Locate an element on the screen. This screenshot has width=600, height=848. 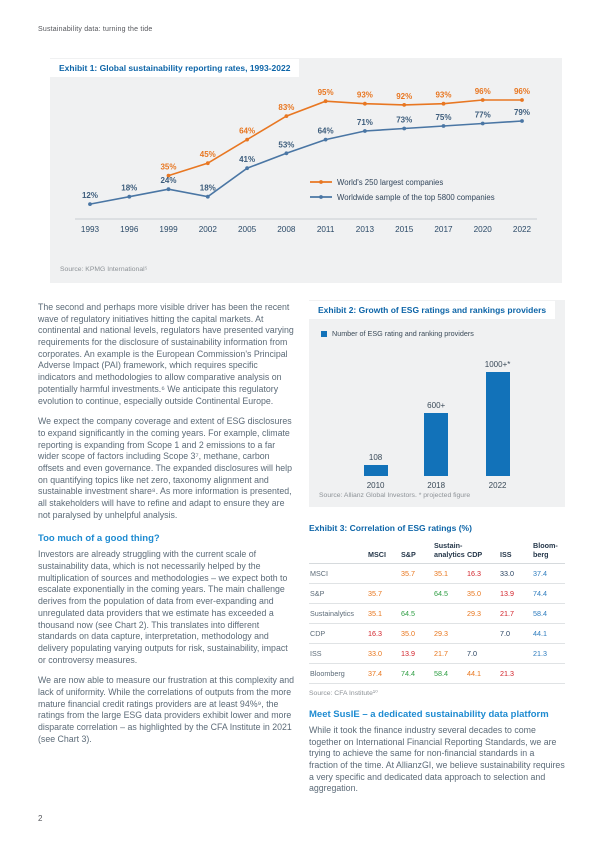
exhibit1-source: Source: KPMG International⁵ is located at coordinates (104, 269).